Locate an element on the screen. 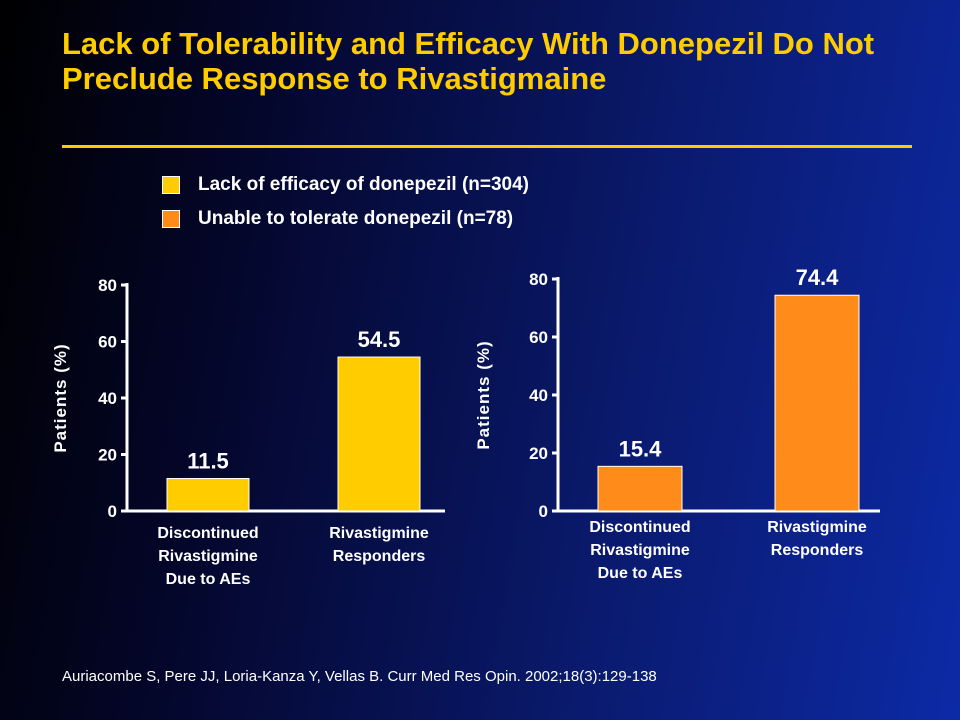 The height and width of the screenshot is (720, 960). chart2-category-label-1: Due to AEs is located at coordinates (640, 573).